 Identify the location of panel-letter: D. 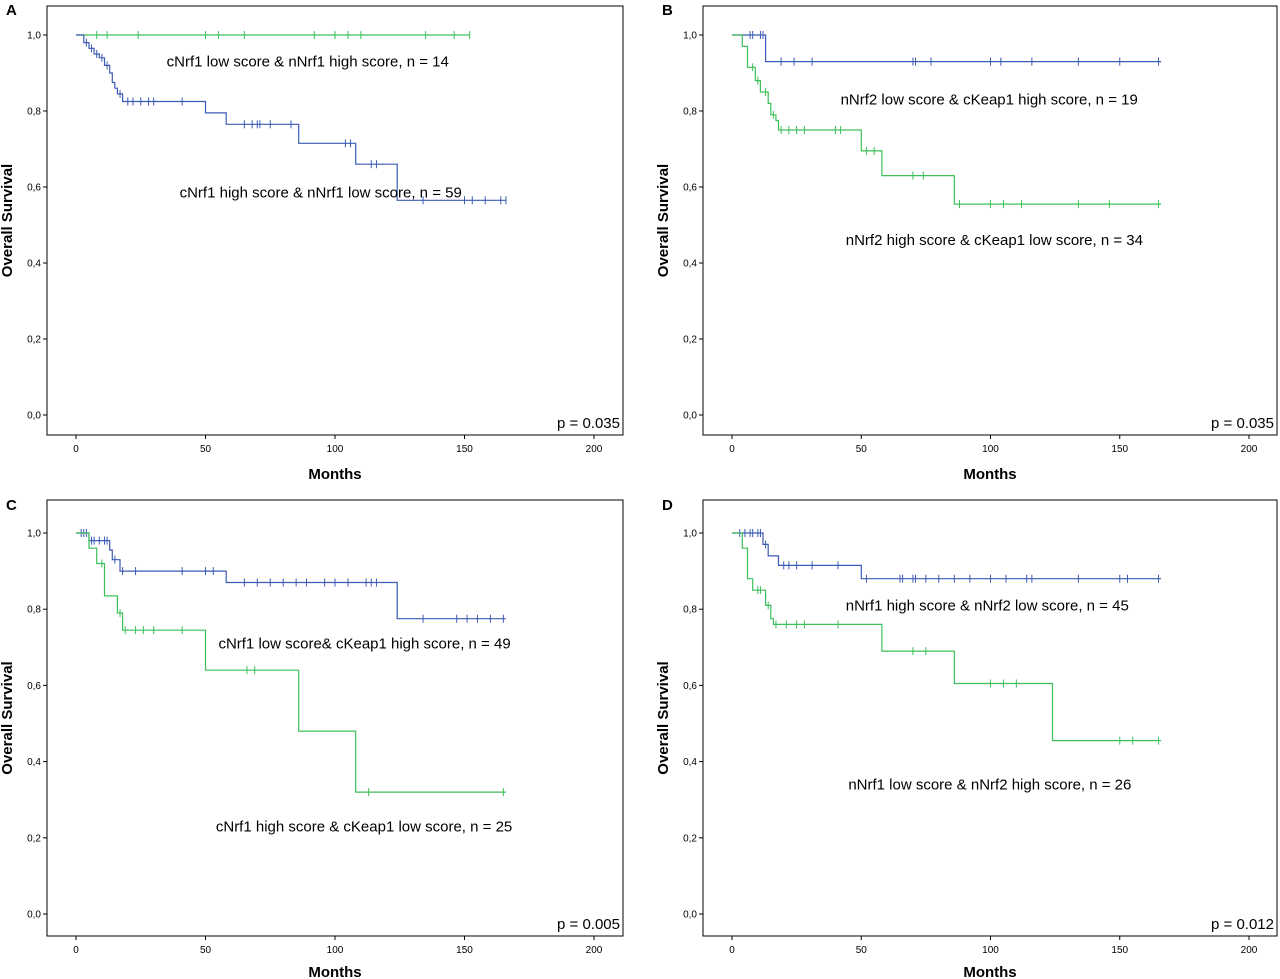
(667, 505).